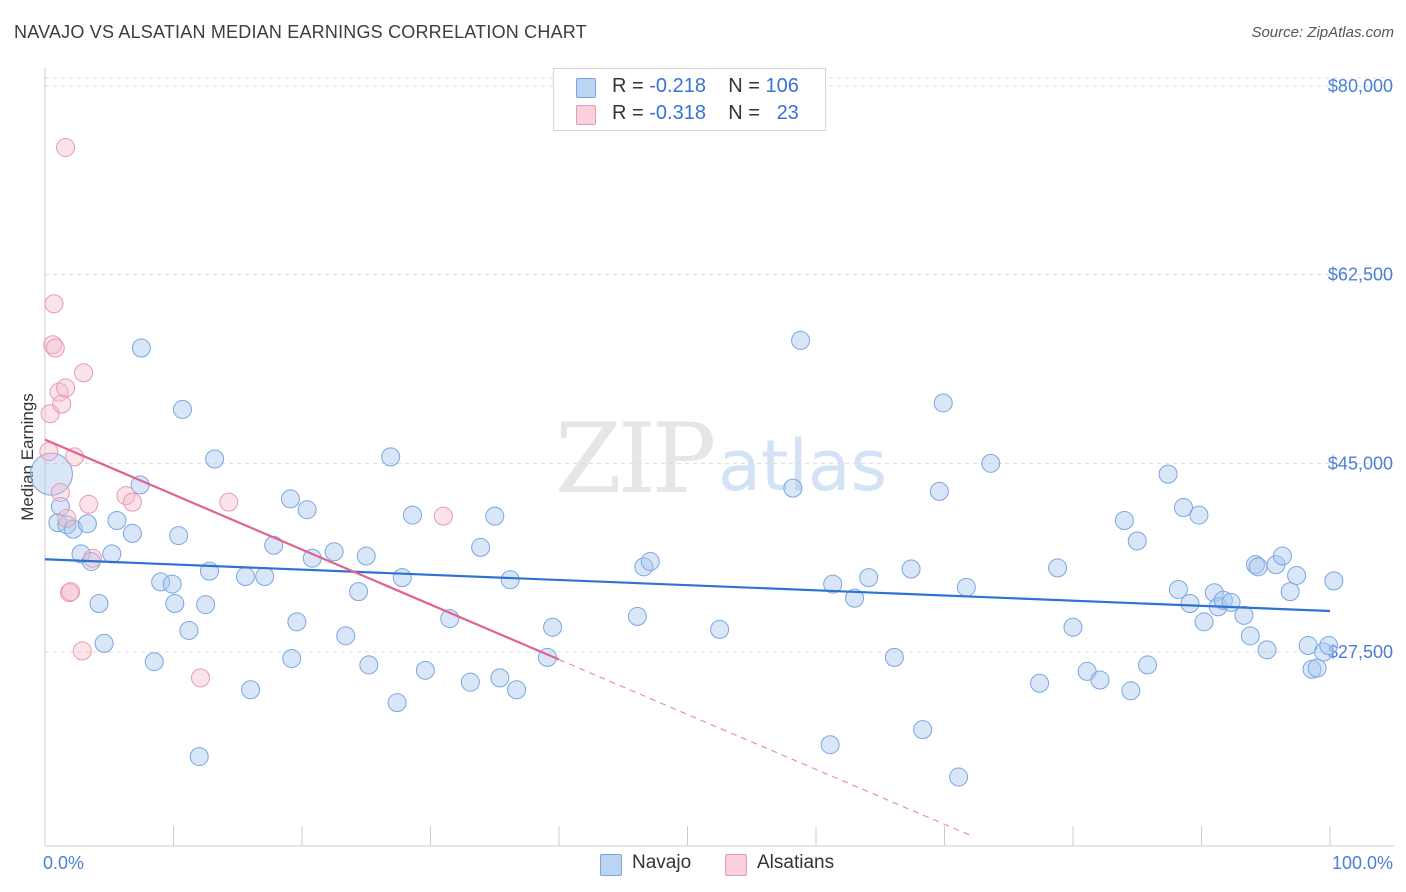 This screenshot has width=1406, height=892. Describe the element at coordinates (1360, 275) in the screenshot. I see `y-tick-label-2: $62,500` at that location.